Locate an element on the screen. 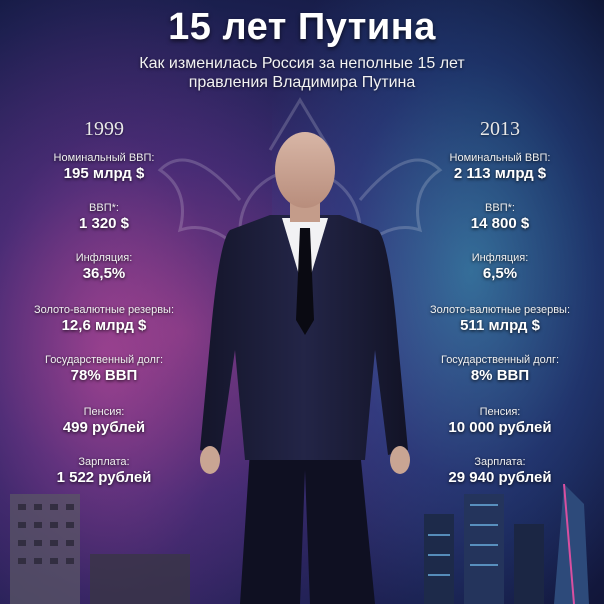  subtitle-line-1: Как изменилась Россия за неполные 15 лет is located at coordinates (302, 63).